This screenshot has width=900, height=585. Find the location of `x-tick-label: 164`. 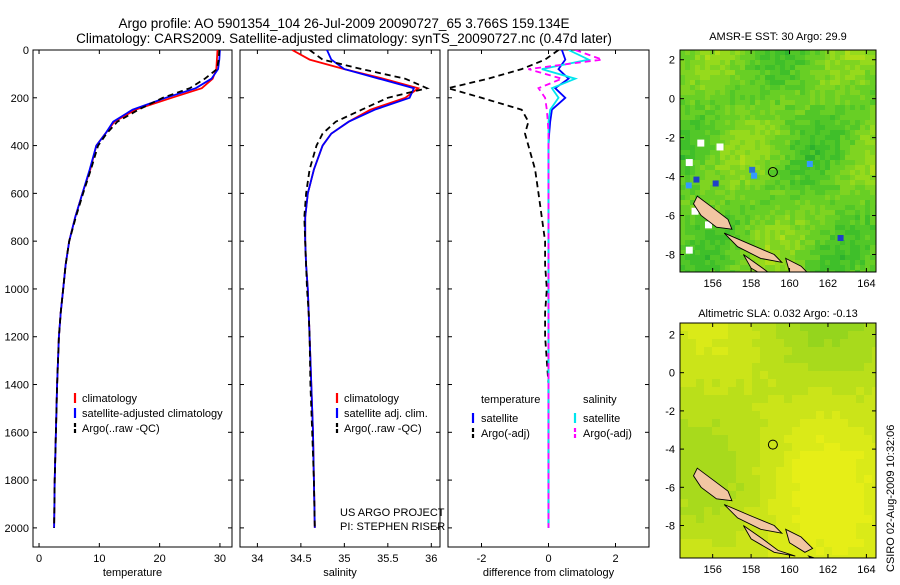

x-tick-label: 164 is located at coordinates (866, 284).